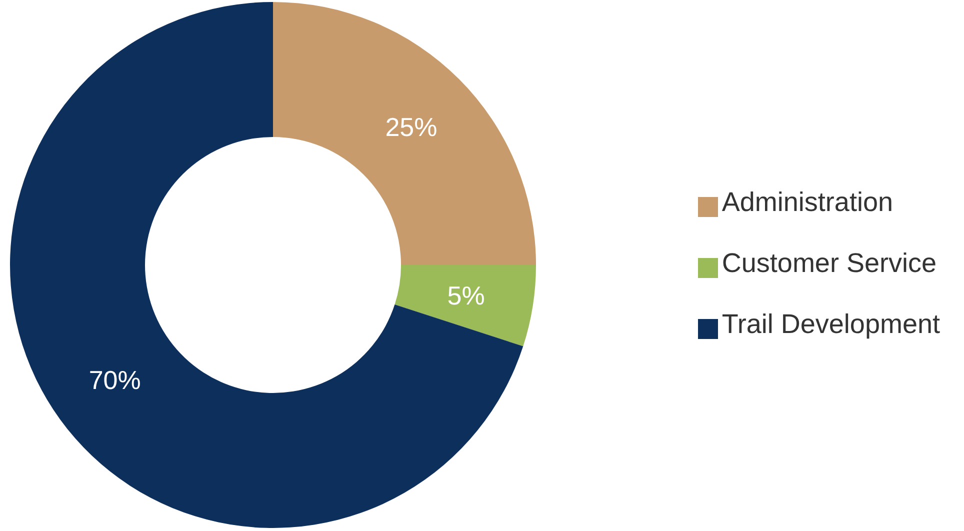 The image size is (964, 531). What do you see at coordinates (114, 379) in the screenshot?
I see `data-label: 70%` at bounding box center [114, 379].